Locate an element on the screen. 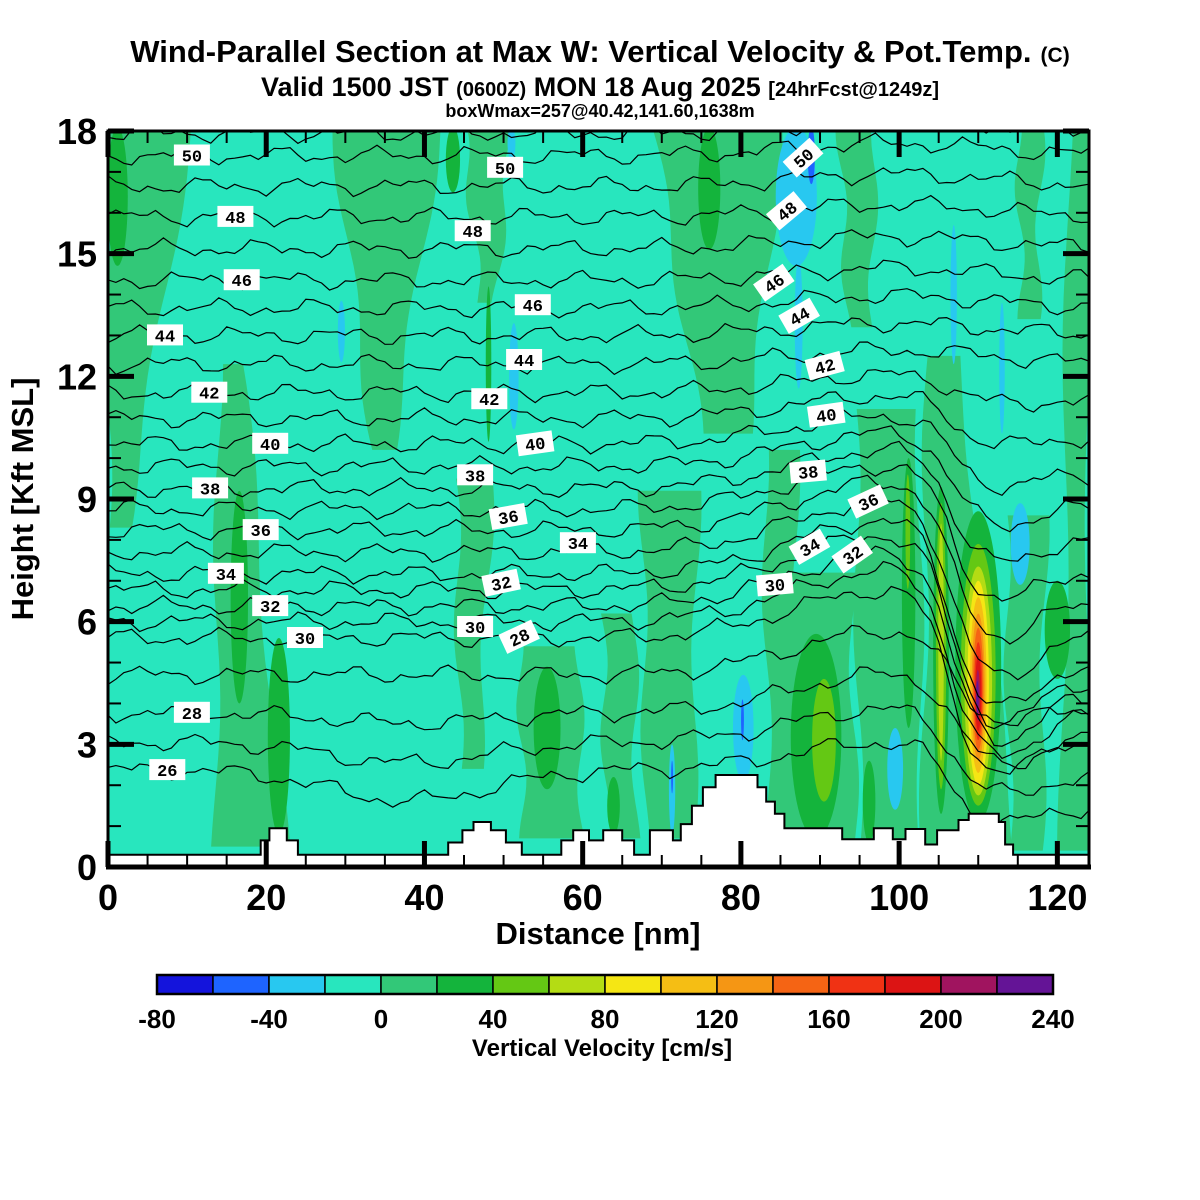  svg-text: 46 is located at coordinates (533, 307).